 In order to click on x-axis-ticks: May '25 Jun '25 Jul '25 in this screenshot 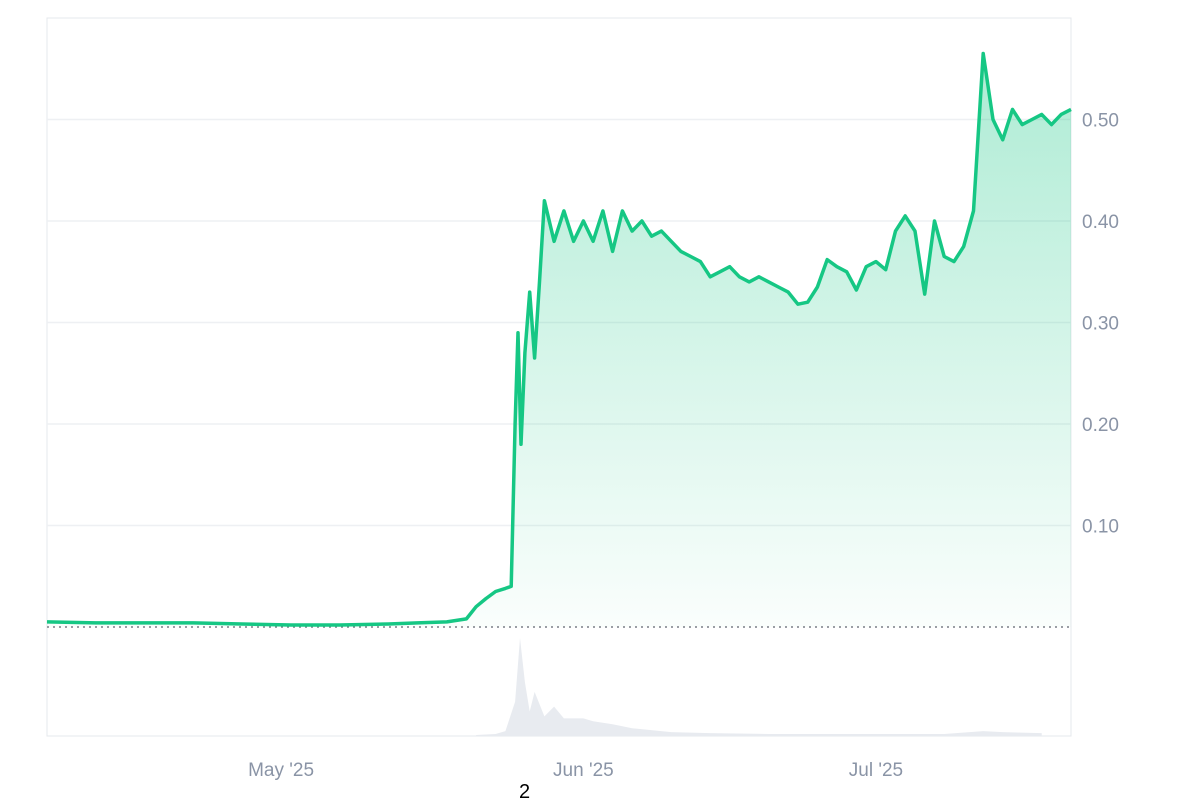, I will do `click(575, 770)`.